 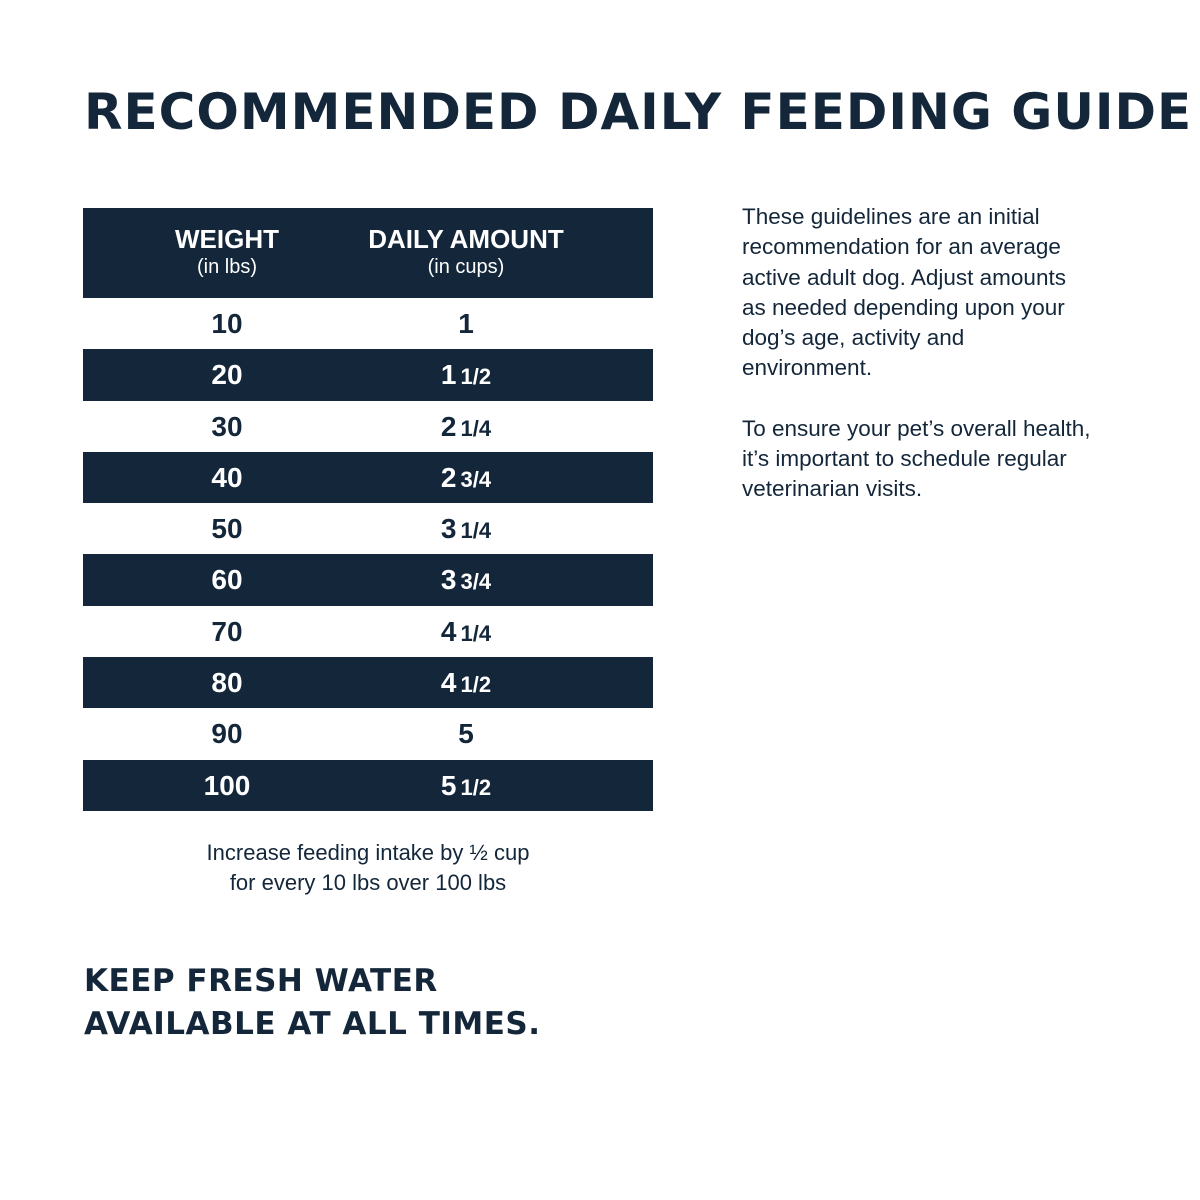 What do you see at coordinates (807, 368) in the screenshot?
I see `text-line: environment.` at bounding box center [807, 368].